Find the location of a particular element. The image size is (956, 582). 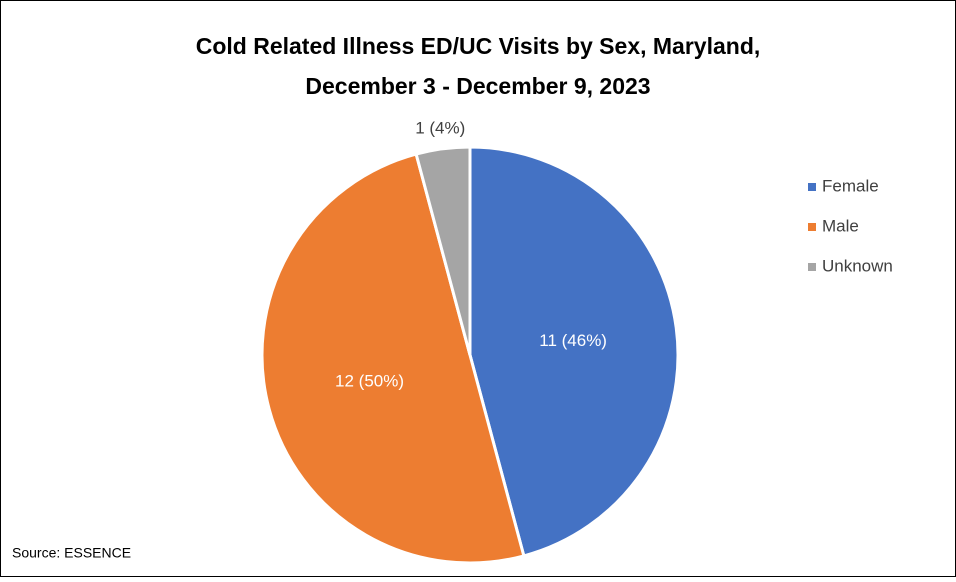

data-label: 11 (46%) is located at coordinates (573, 340).